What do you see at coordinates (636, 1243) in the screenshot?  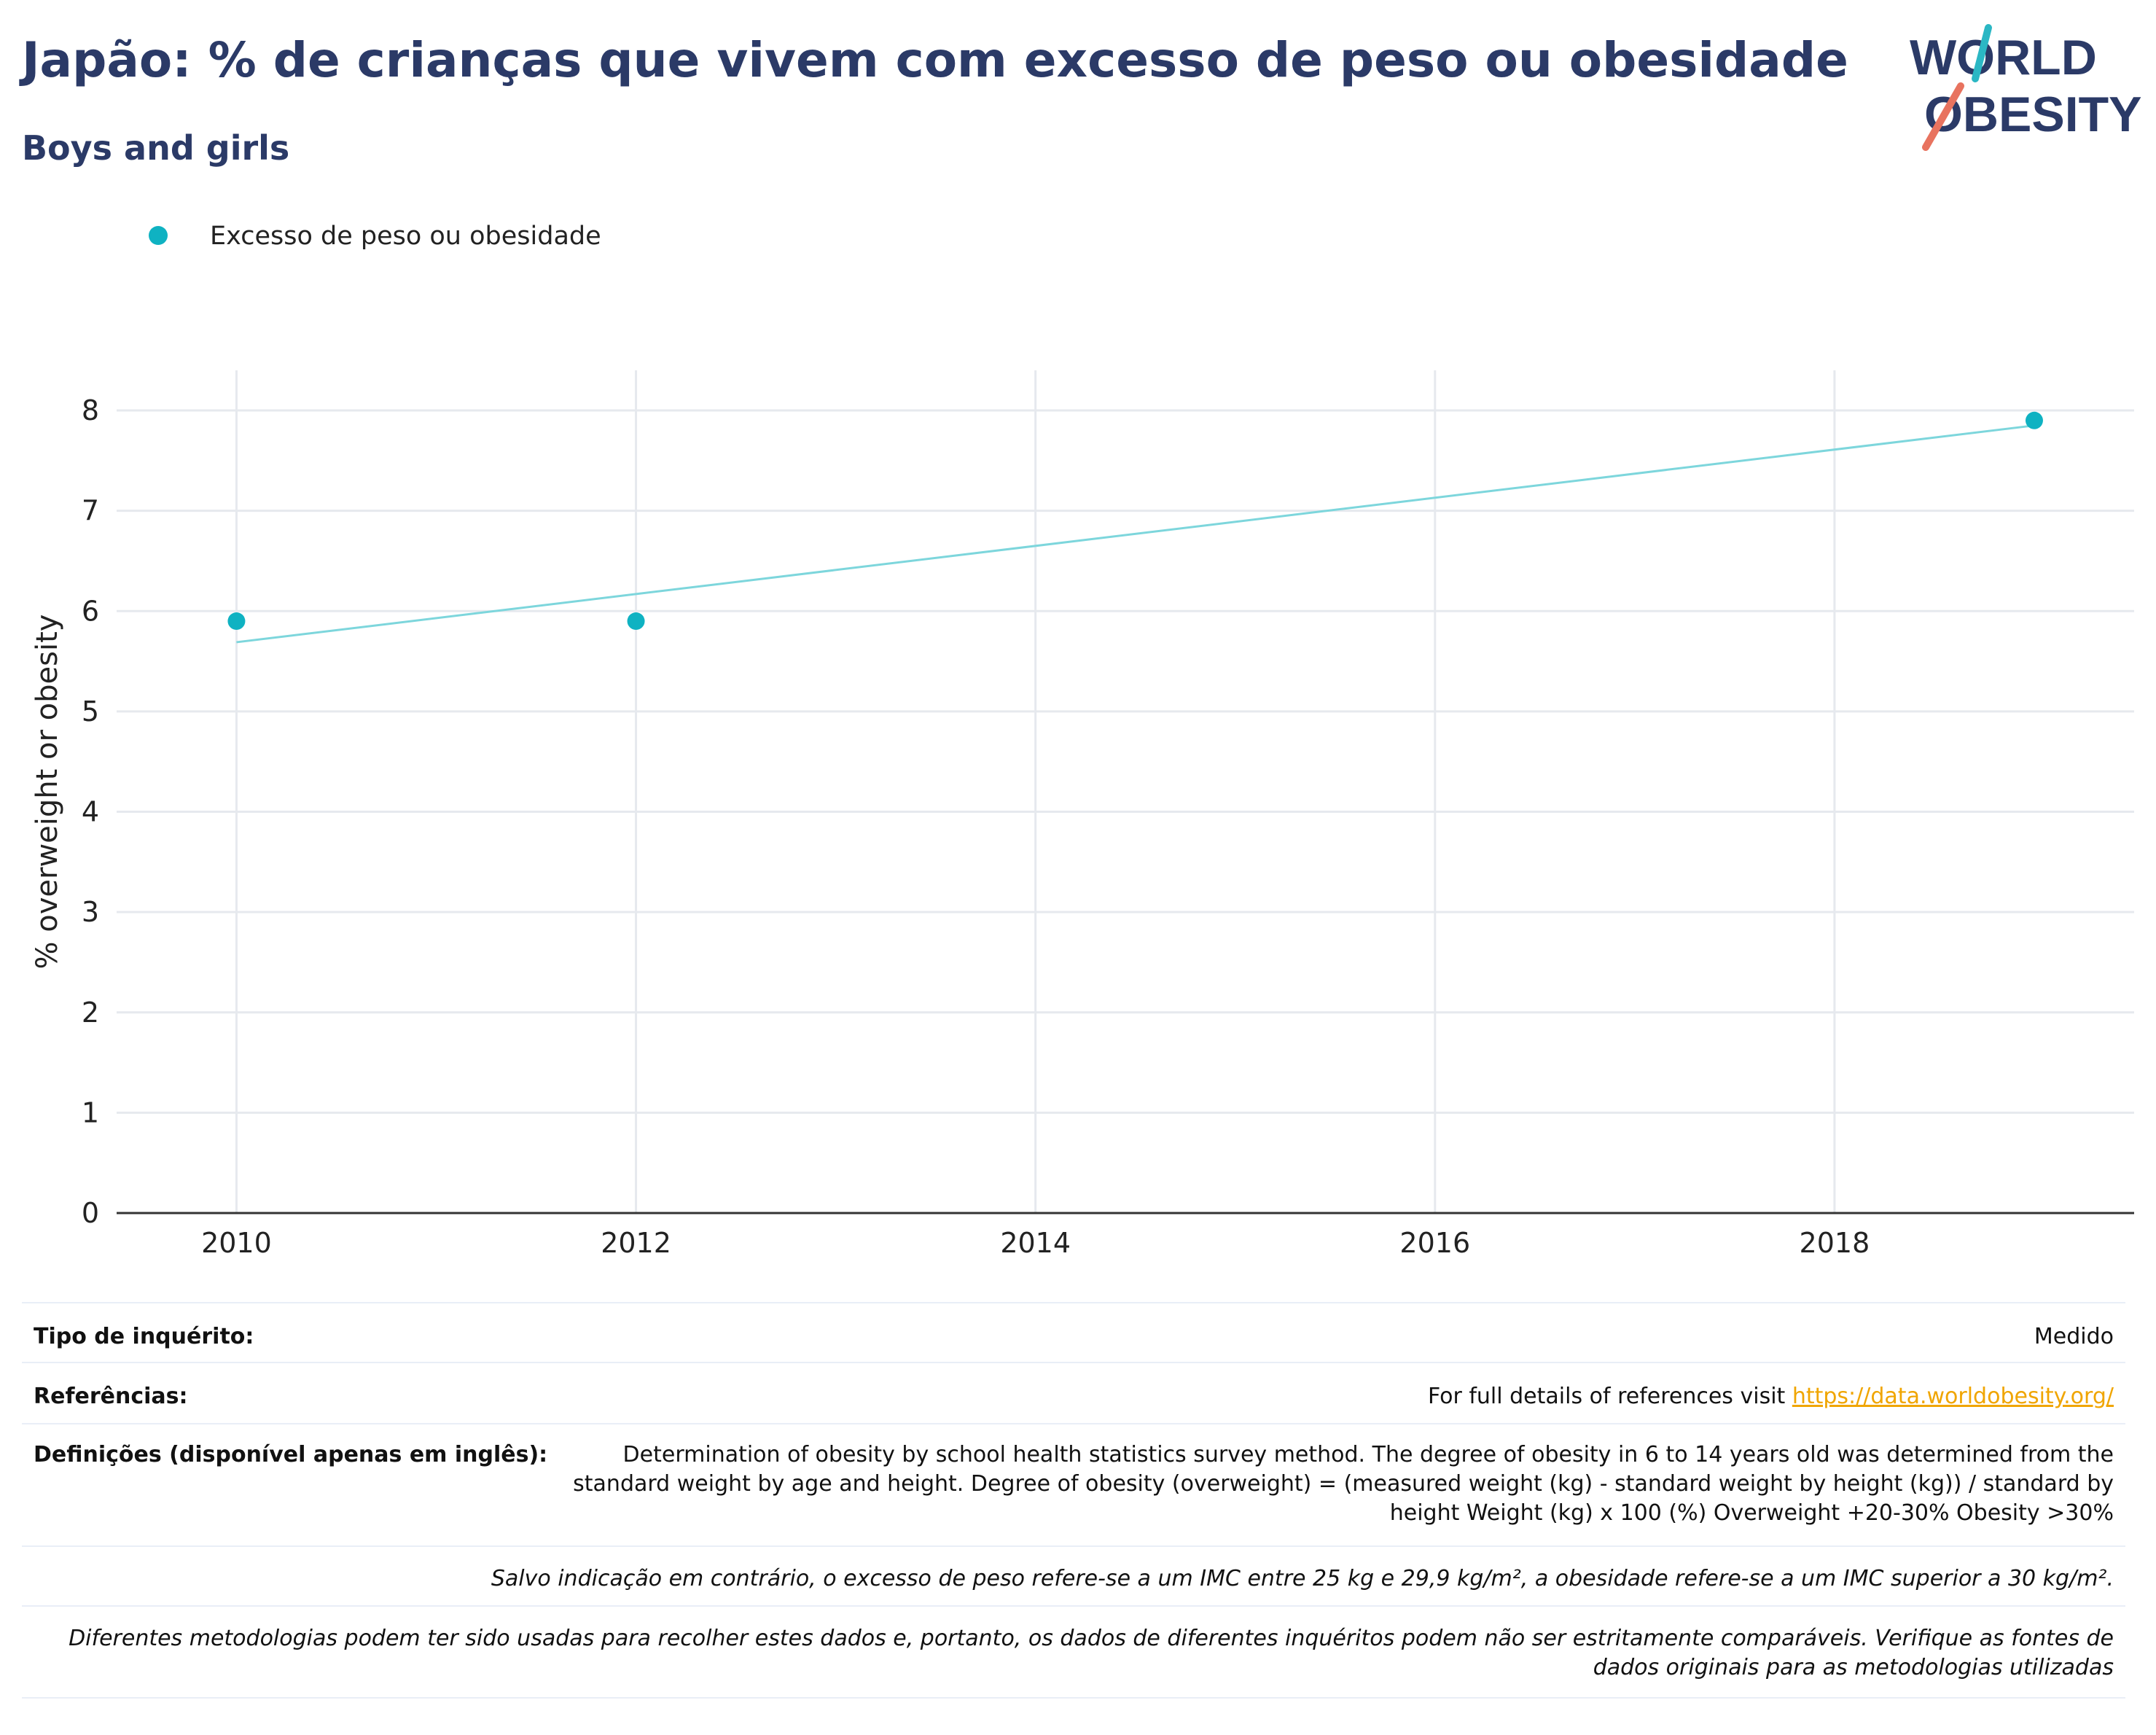 I see `x-tick-label: 2012` at bounding box center [636, 1243].